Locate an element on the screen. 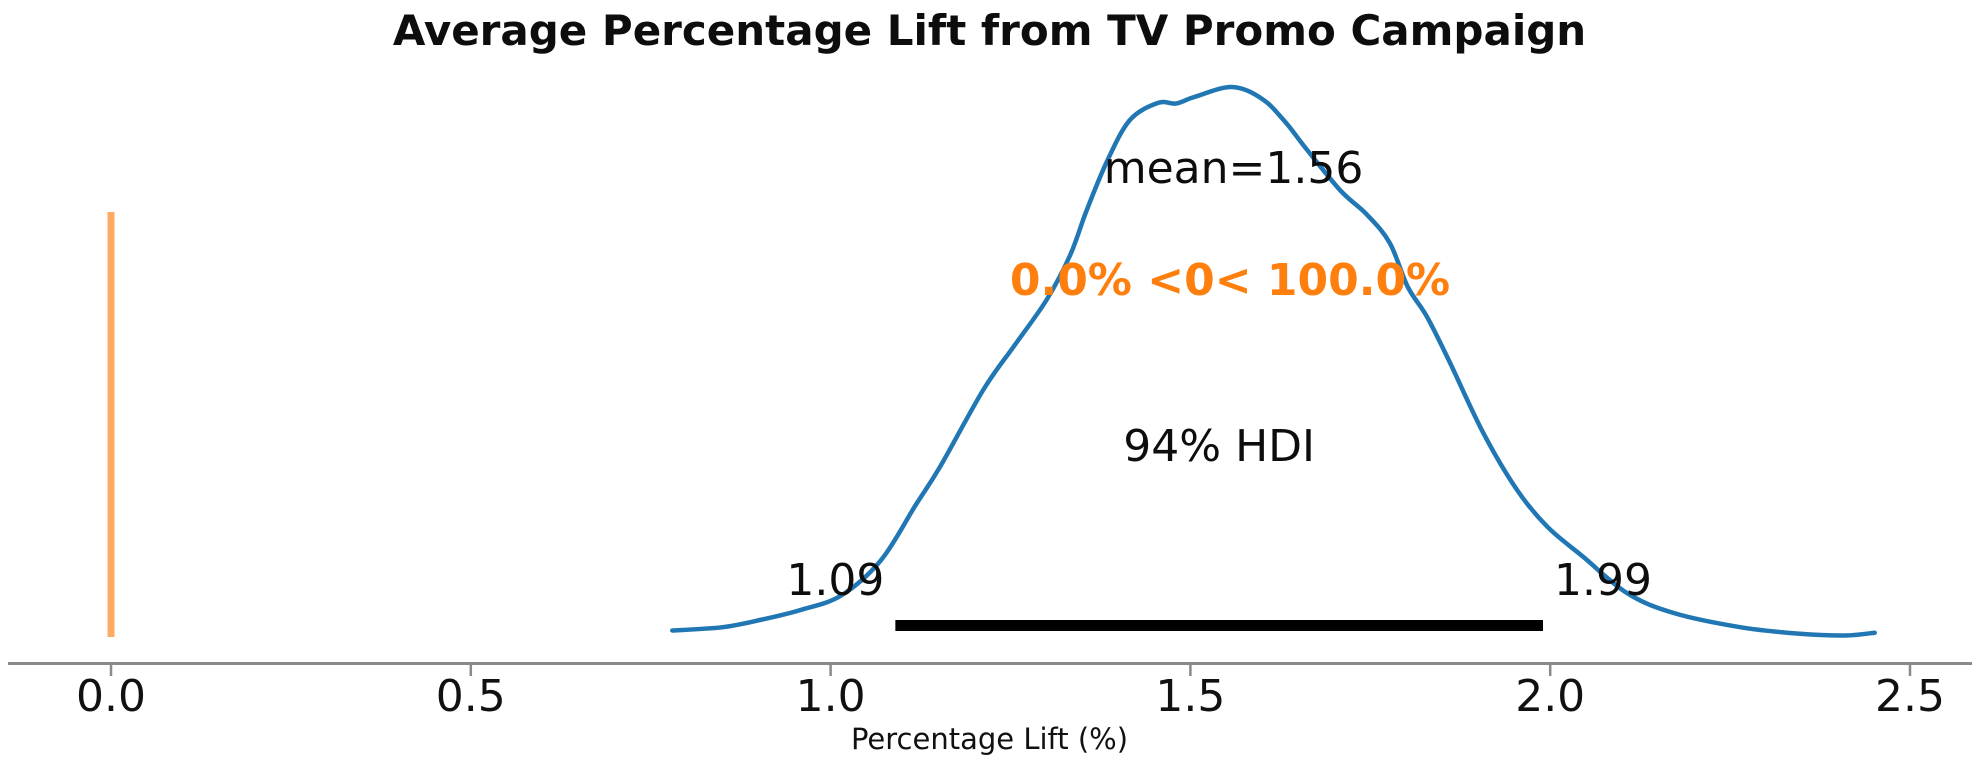 This screenshot has width=1979, height=780. x-axis-tick-label: 0.0 is located at coordinates (111, 696).